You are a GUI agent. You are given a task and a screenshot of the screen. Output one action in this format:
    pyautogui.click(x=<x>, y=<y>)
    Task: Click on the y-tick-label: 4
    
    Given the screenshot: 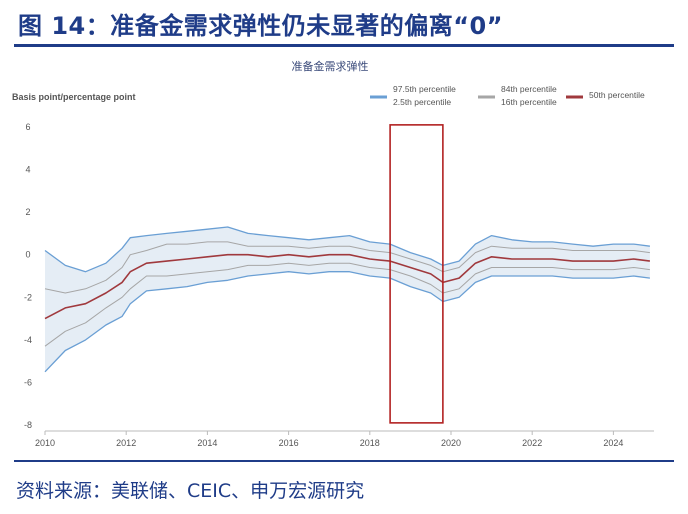 What is the action you would take?
    pyautogui.click(x=27, y=170)
    